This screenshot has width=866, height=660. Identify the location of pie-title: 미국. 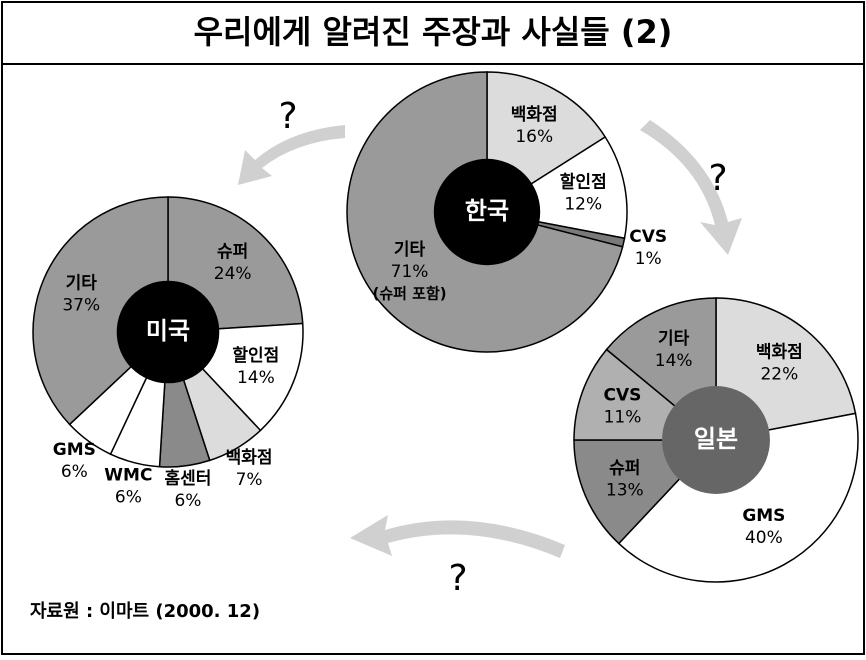
(168, 331).